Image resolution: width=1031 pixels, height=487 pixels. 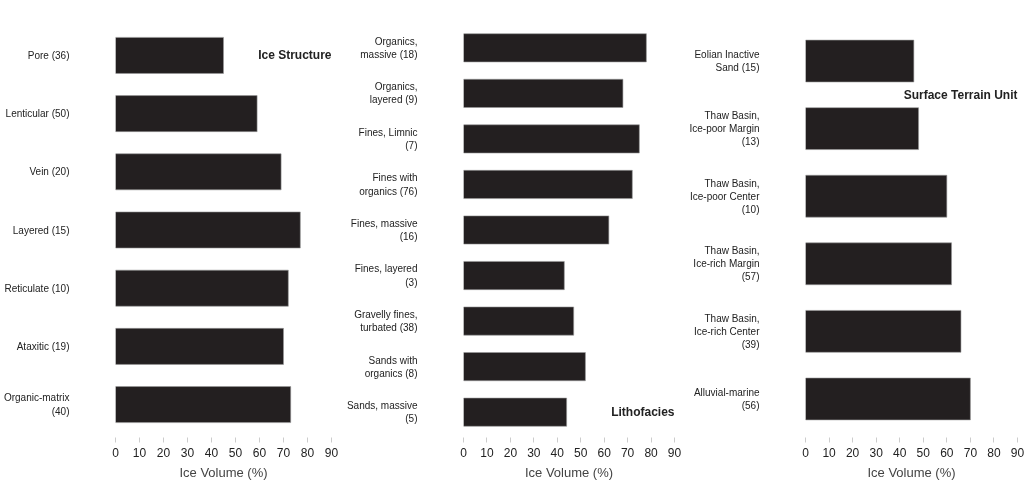 What do you see at coordinates (393, 93) in the screenshot?
I see `y-tick-label: Organics, layered (9)` at bounding box center [393, 93].